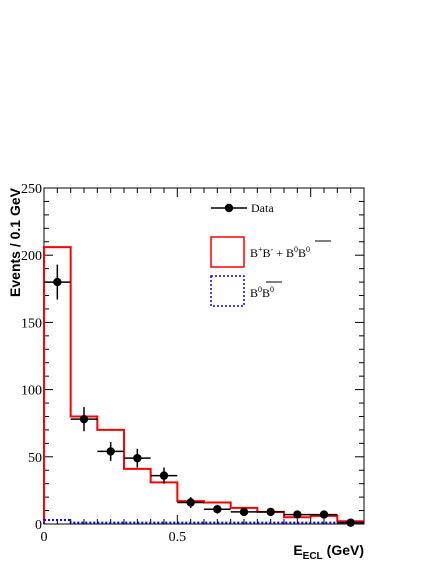 The height and width of the screenshot is (571, 442). Describe the element at coordinates (15, 242) in the screenshot. I see `y-axis-title: Events / 0.1 GeV` at that location.